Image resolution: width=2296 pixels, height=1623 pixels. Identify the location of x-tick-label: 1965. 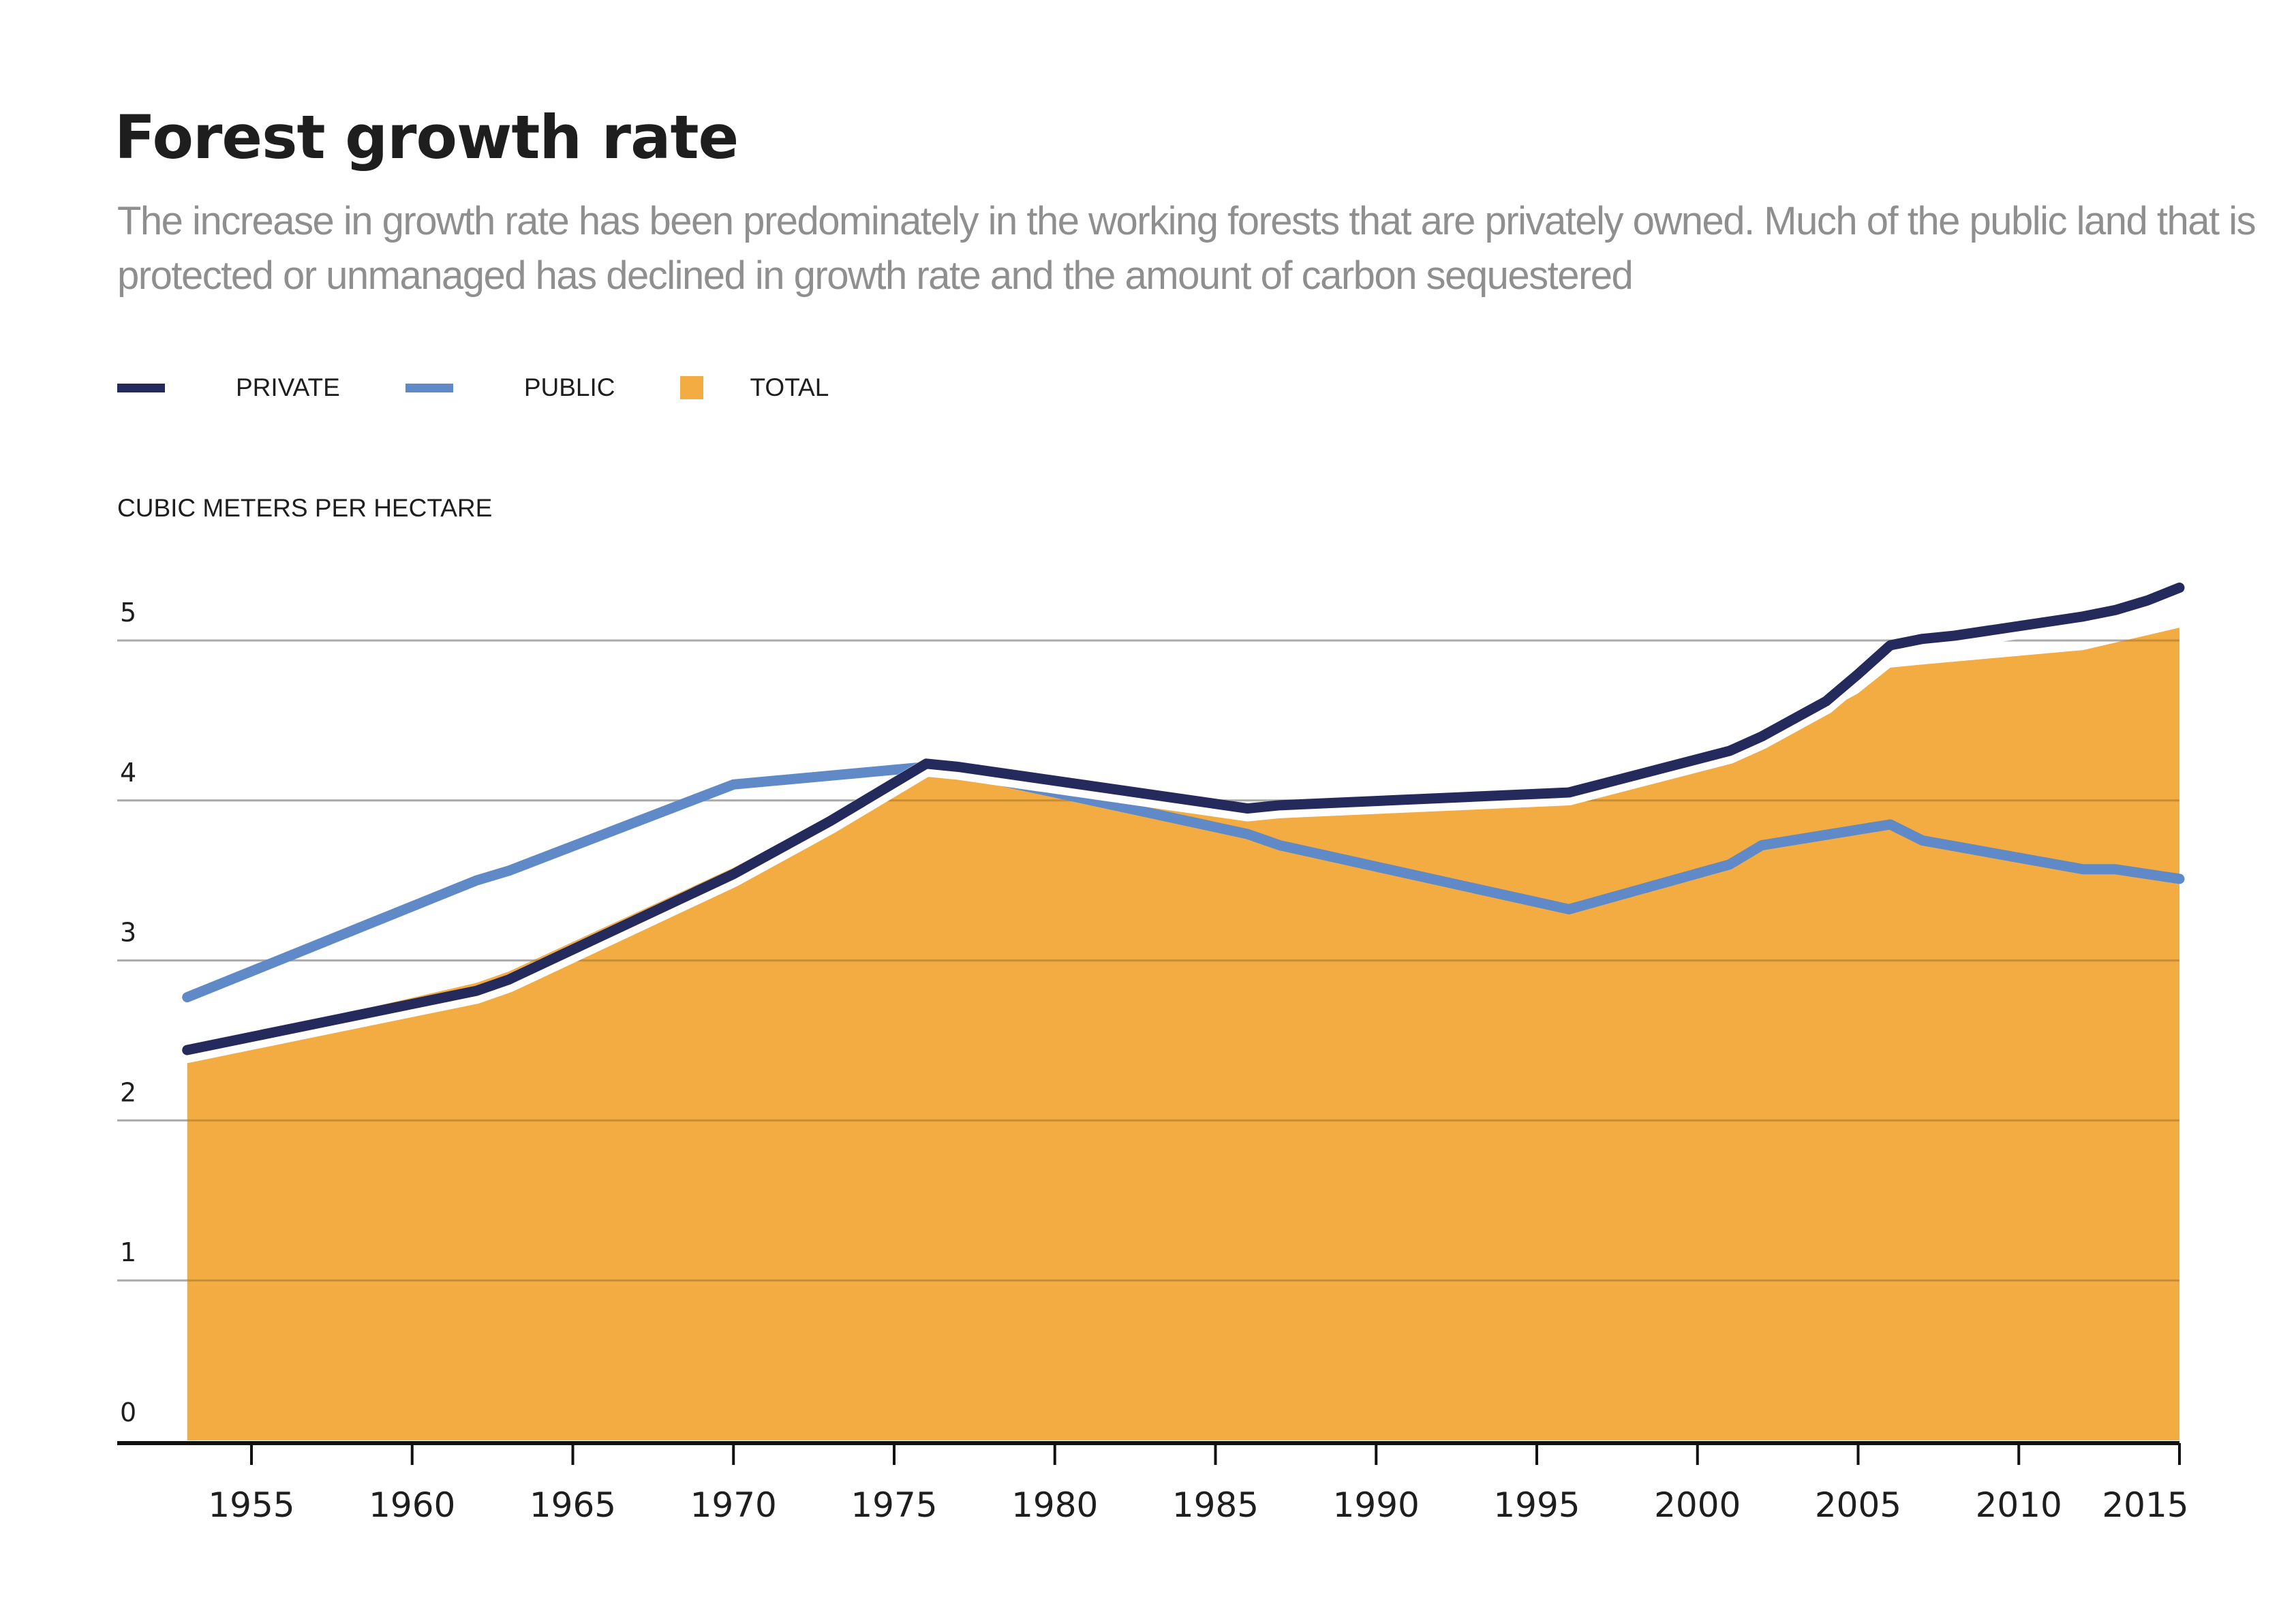
(573, 1505).